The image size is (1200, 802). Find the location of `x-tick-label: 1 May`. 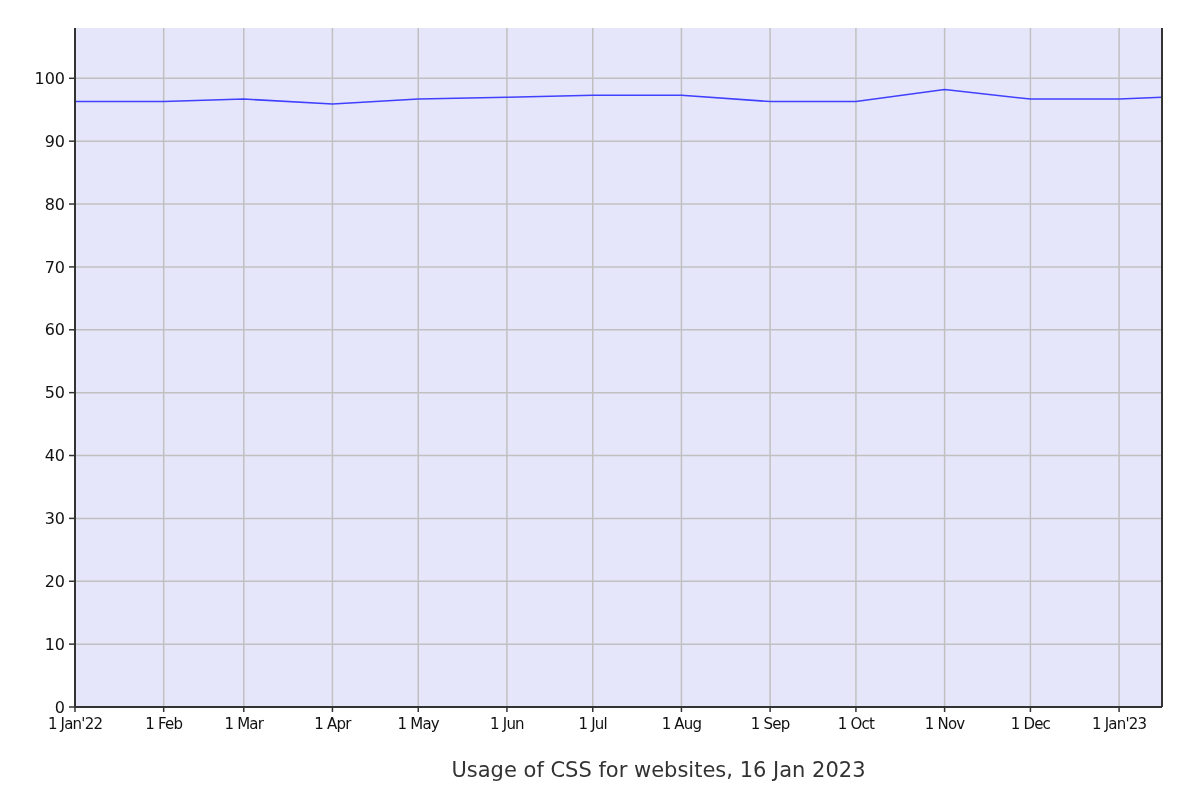

x-tick-label: 1 May is located at coordinates (418, 724).